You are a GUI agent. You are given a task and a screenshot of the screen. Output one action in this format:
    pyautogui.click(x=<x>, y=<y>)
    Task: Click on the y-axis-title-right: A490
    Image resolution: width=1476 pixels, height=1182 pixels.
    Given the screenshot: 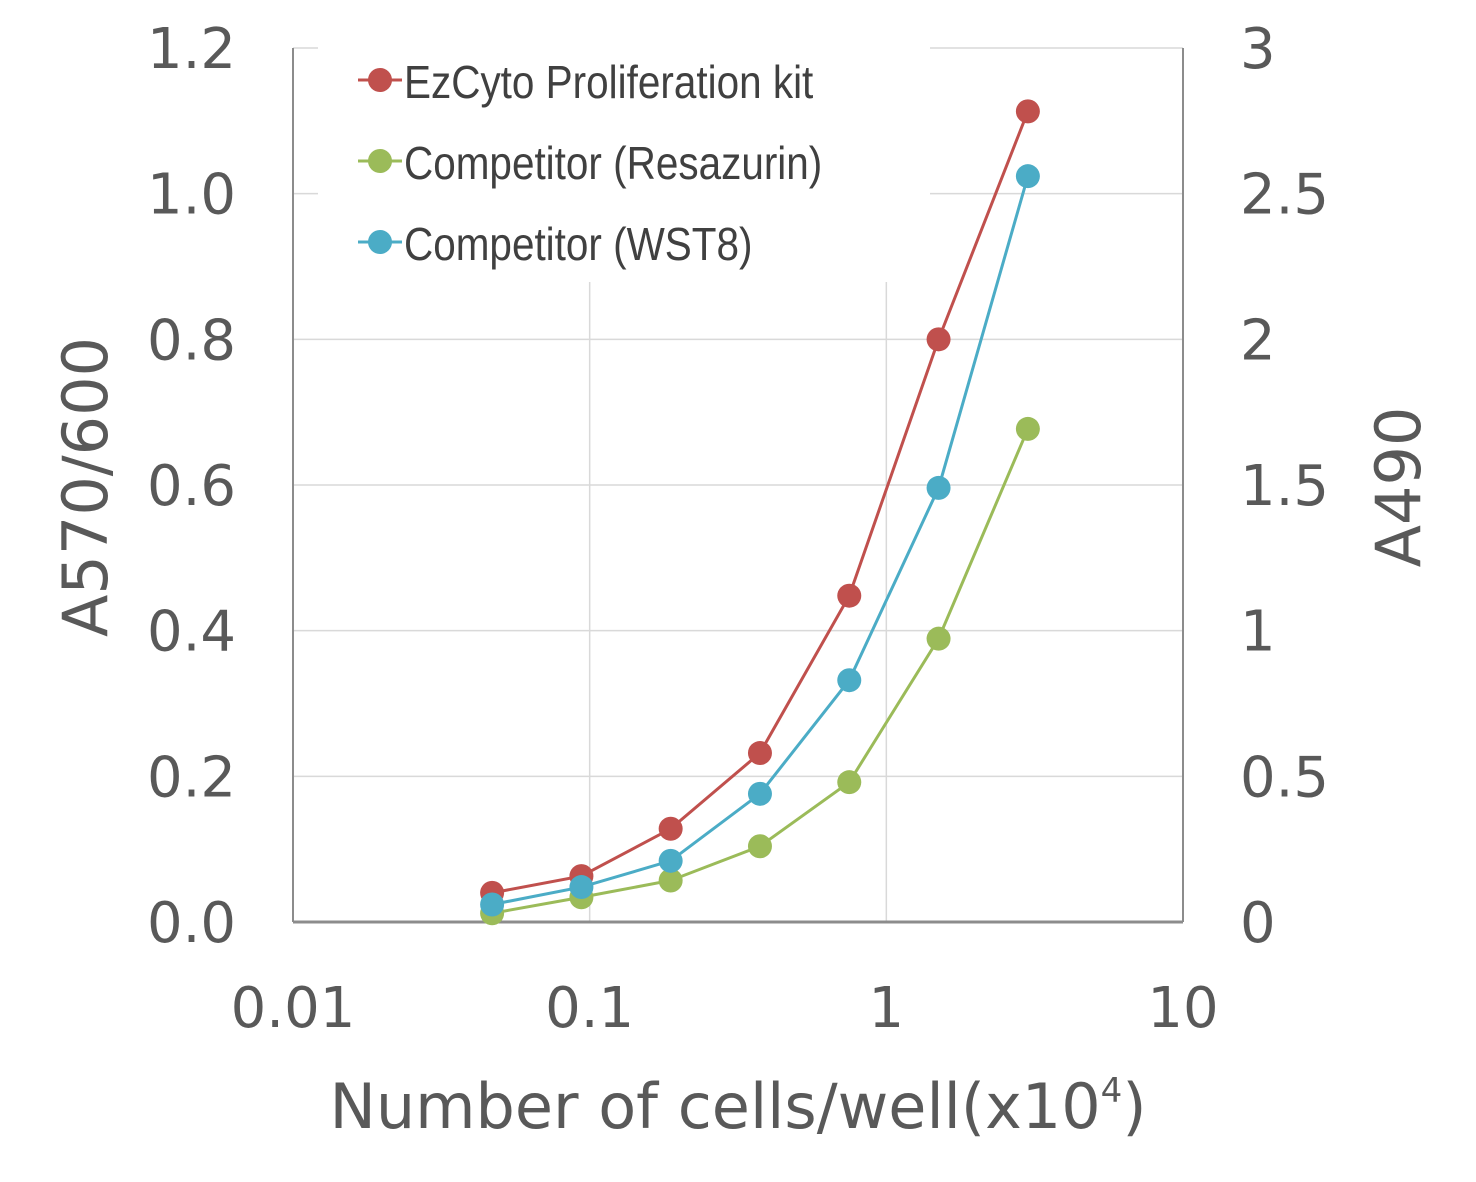 What is the action you would take?
    pyautogui.click(x=1398, y=487)
    